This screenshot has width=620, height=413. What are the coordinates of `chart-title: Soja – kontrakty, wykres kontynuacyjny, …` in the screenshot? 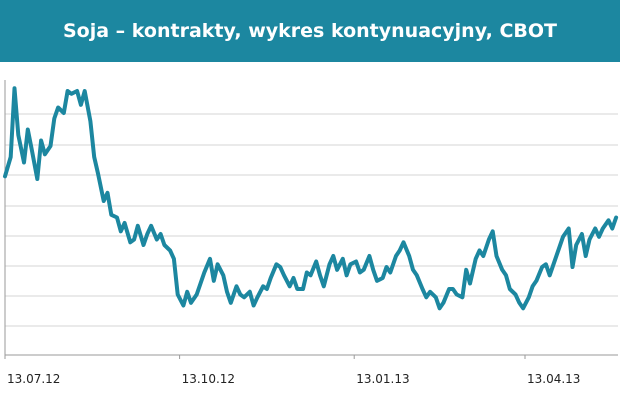 It's located at (309, 31).